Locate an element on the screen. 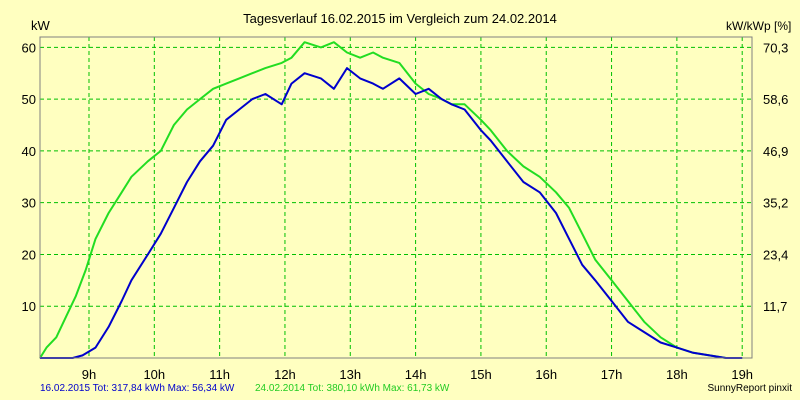 The width and height of the screenshot is (800, 400). x-tick: 16h is located at coordinates (546, 374).